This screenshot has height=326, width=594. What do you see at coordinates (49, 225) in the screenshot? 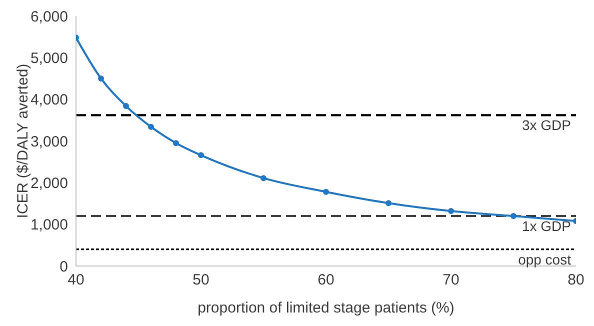
I see `y-tick-label: 1,000` at bounding box center [49, 225].